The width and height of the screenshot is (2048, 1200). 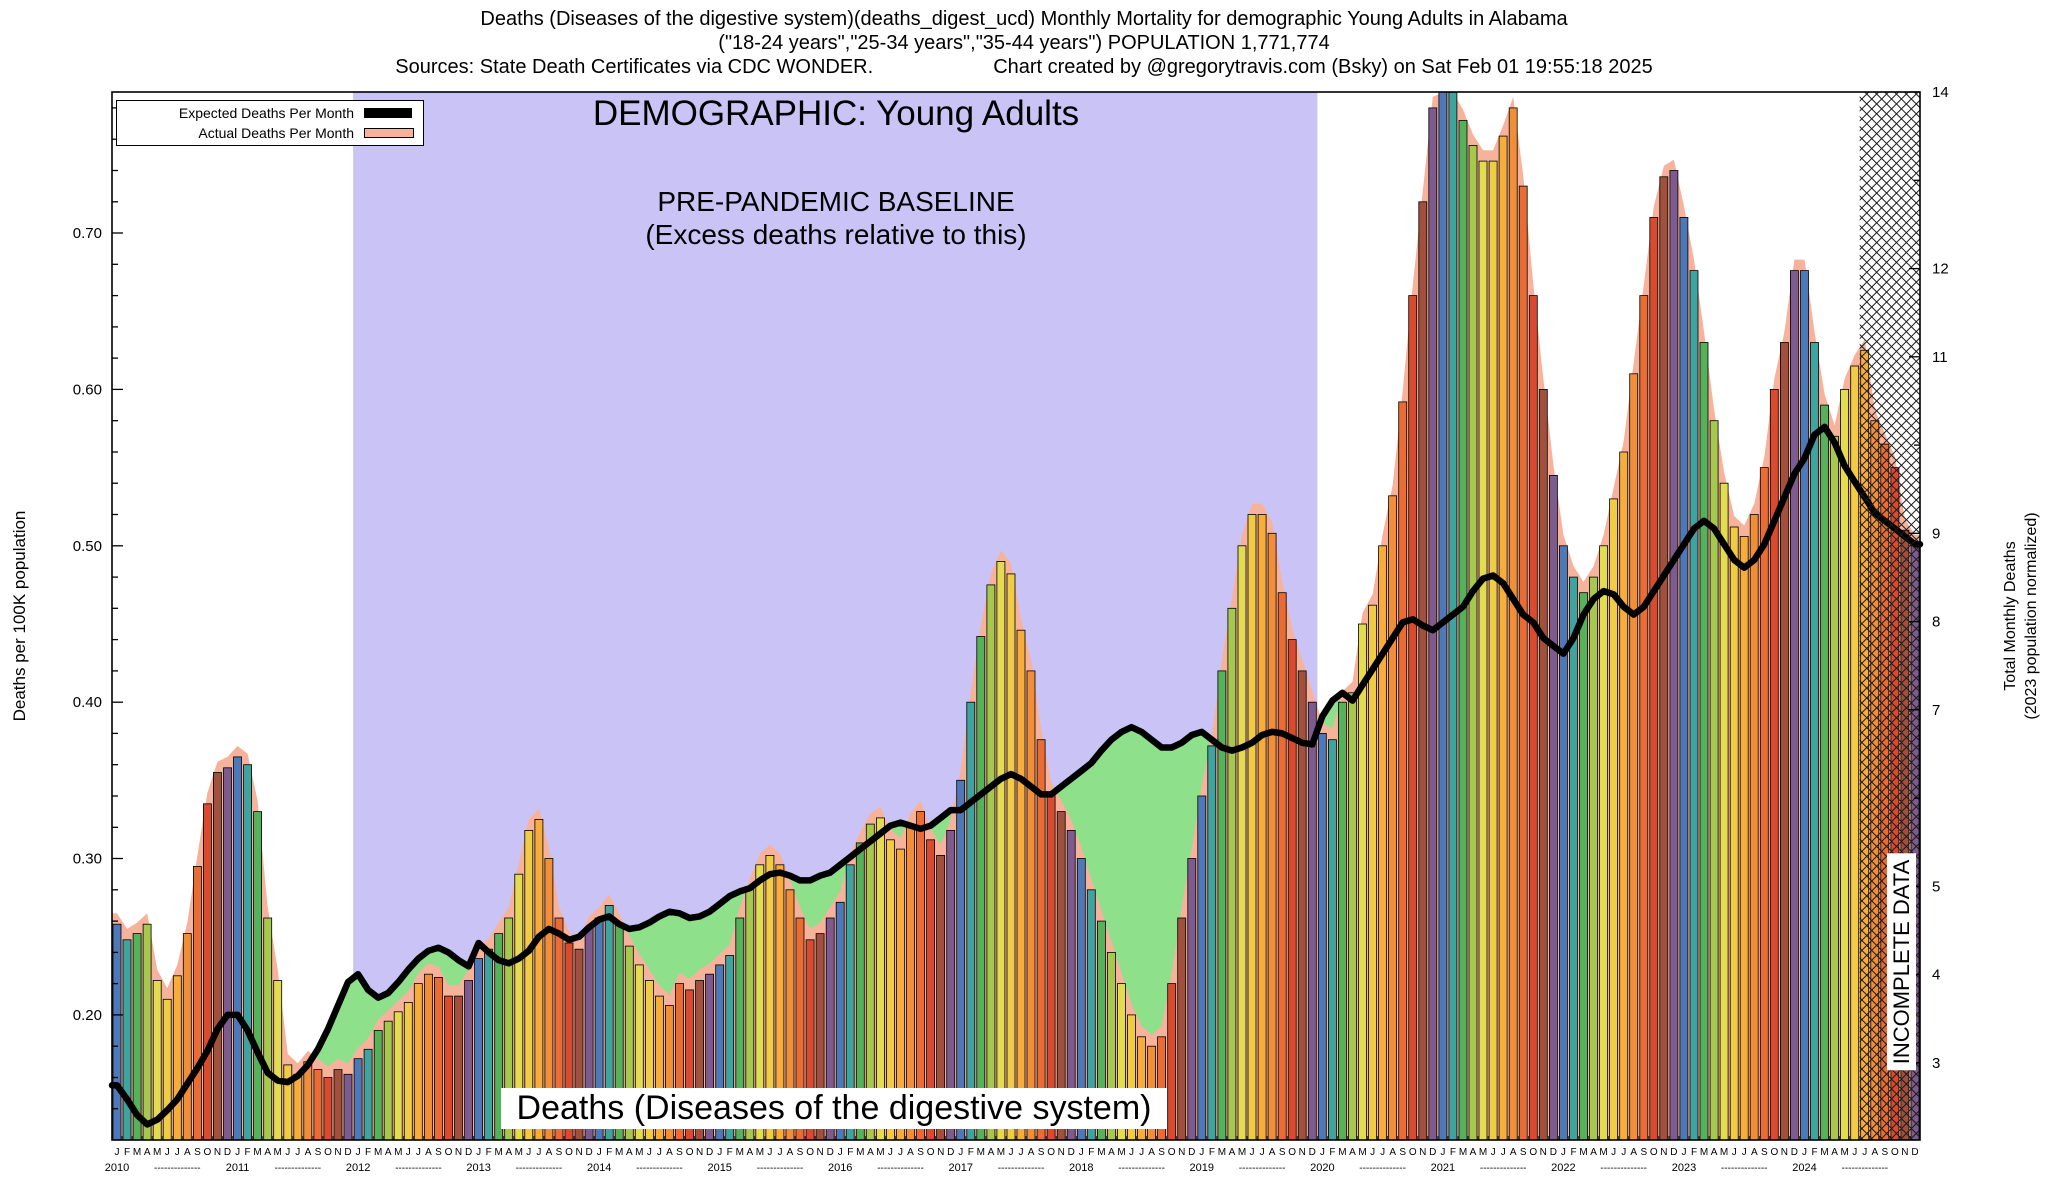 What do you see at coordinates (1936, 533) in the screenshot?
I see `svg-text: 9` at bounding box center [1936, 533].